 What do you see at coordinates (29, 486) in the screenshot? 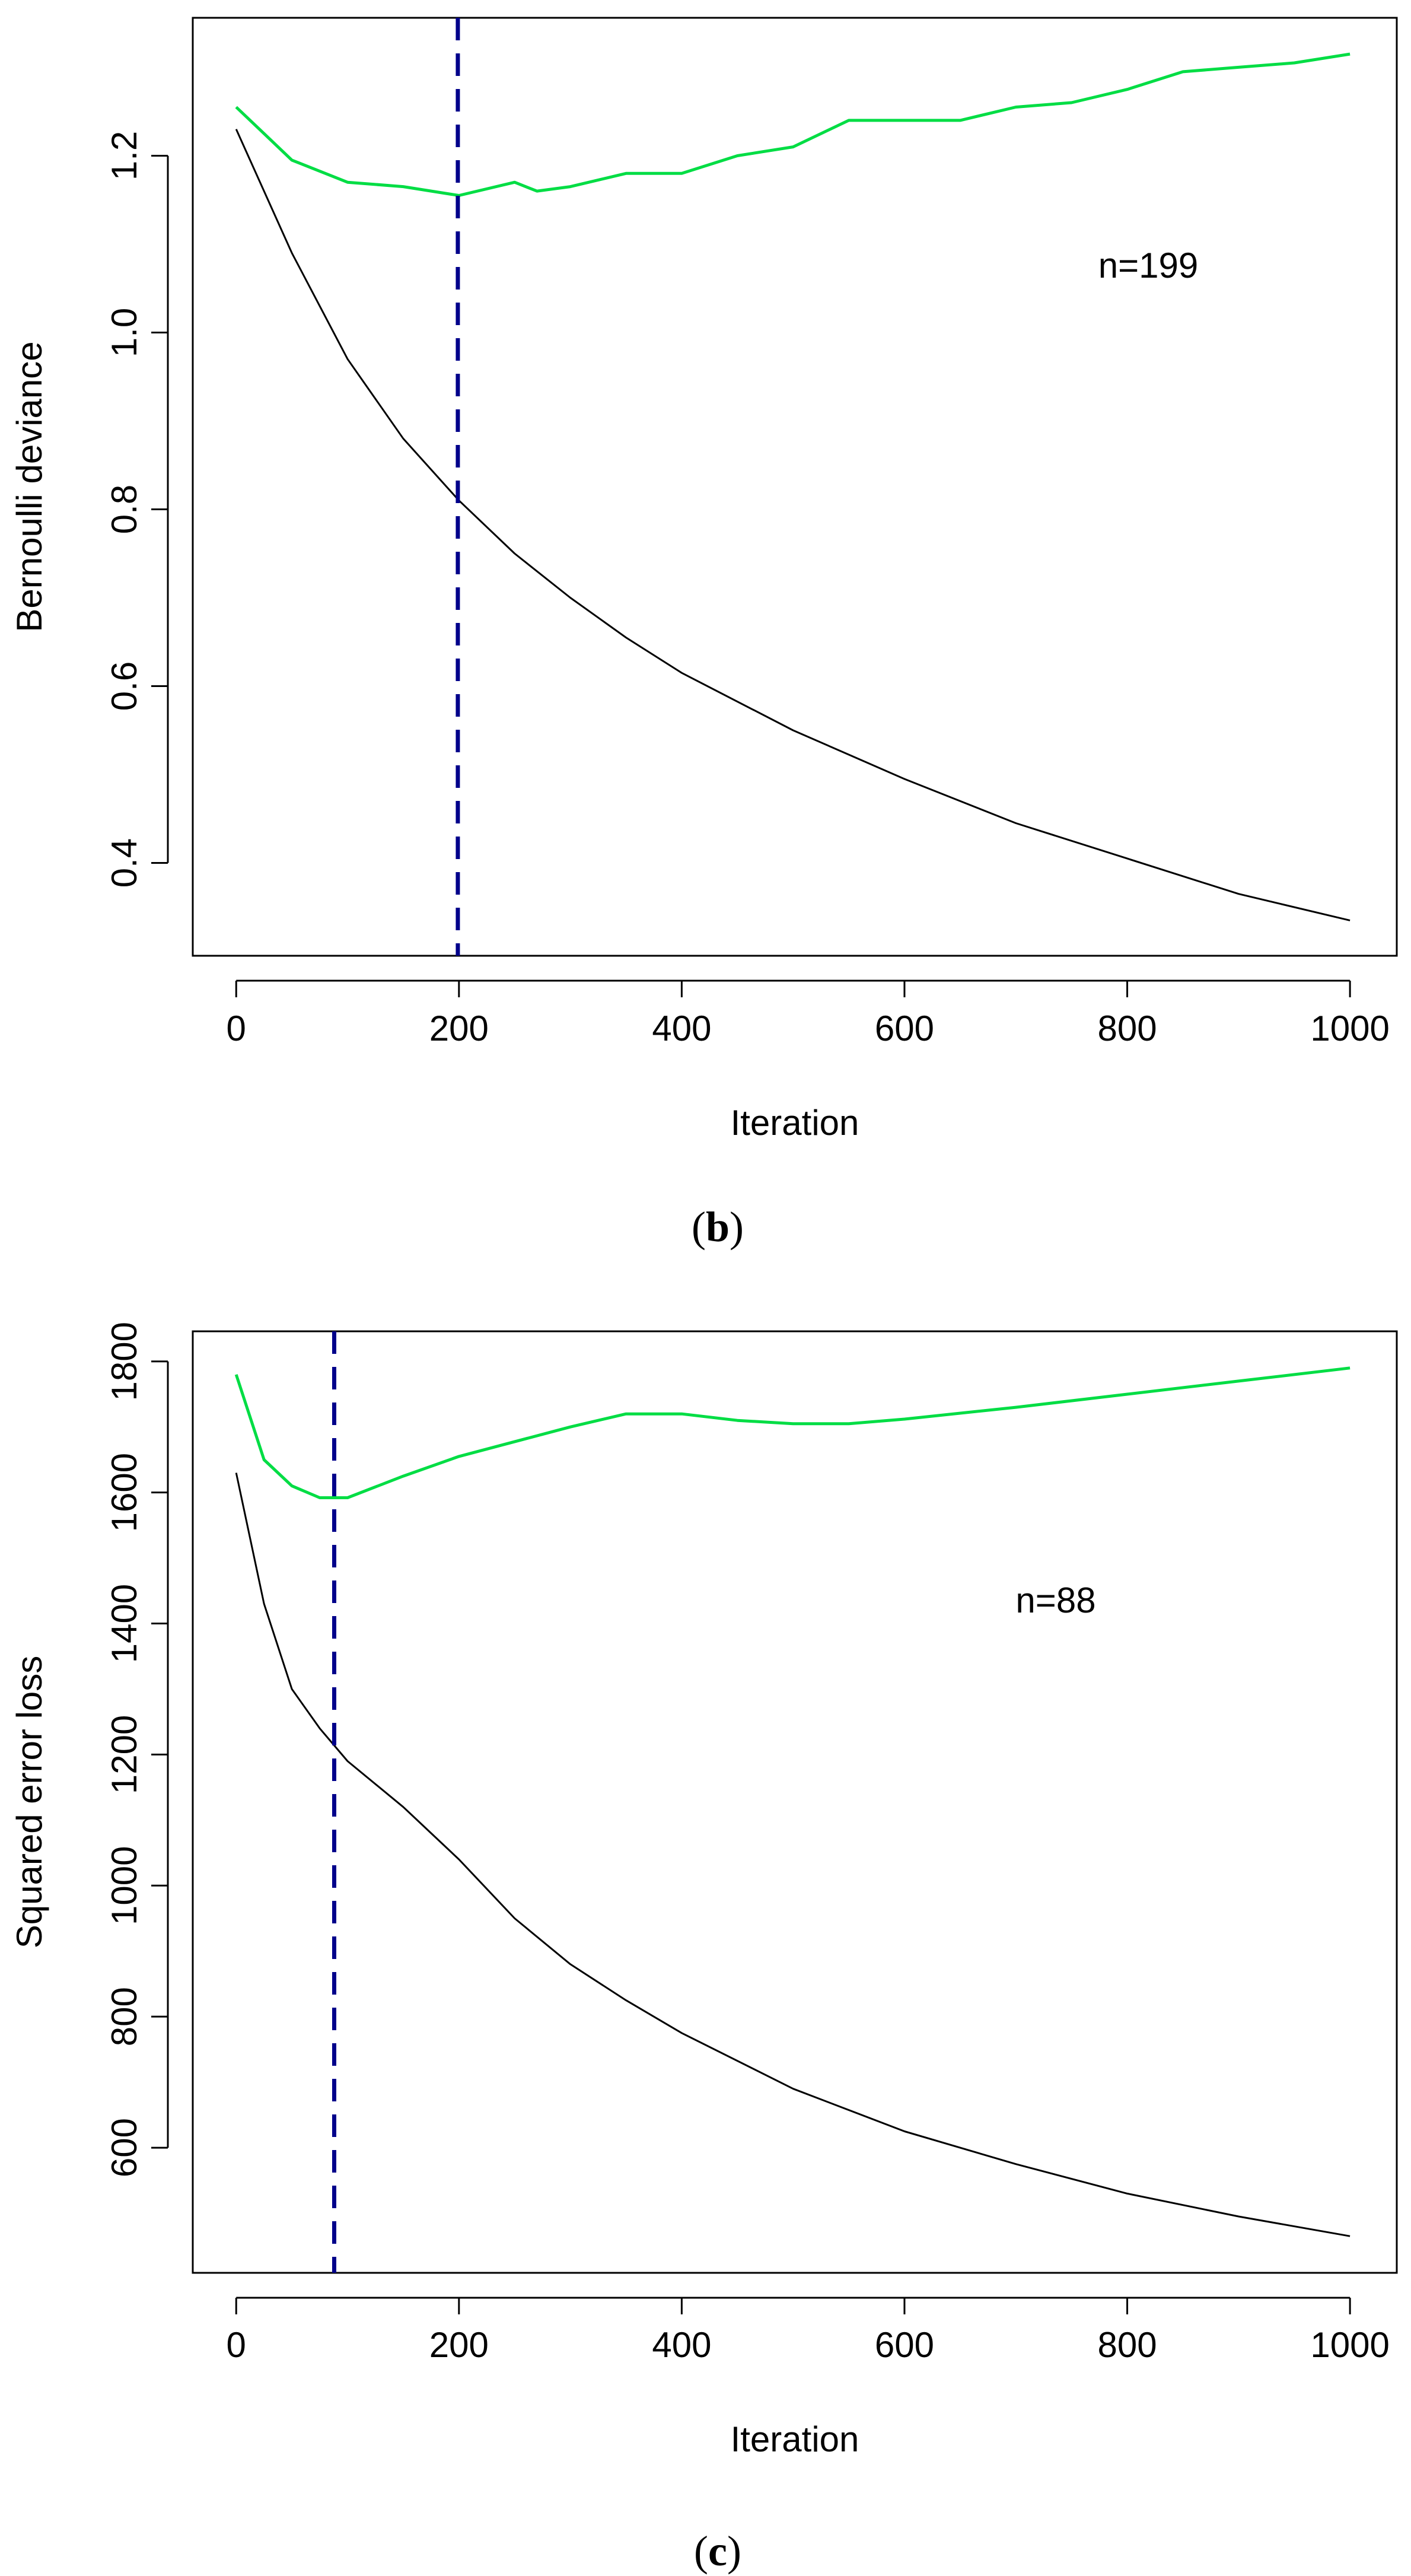
I see `y-axis-label: Bernoulli deviance` at bounding box center [29, 486].